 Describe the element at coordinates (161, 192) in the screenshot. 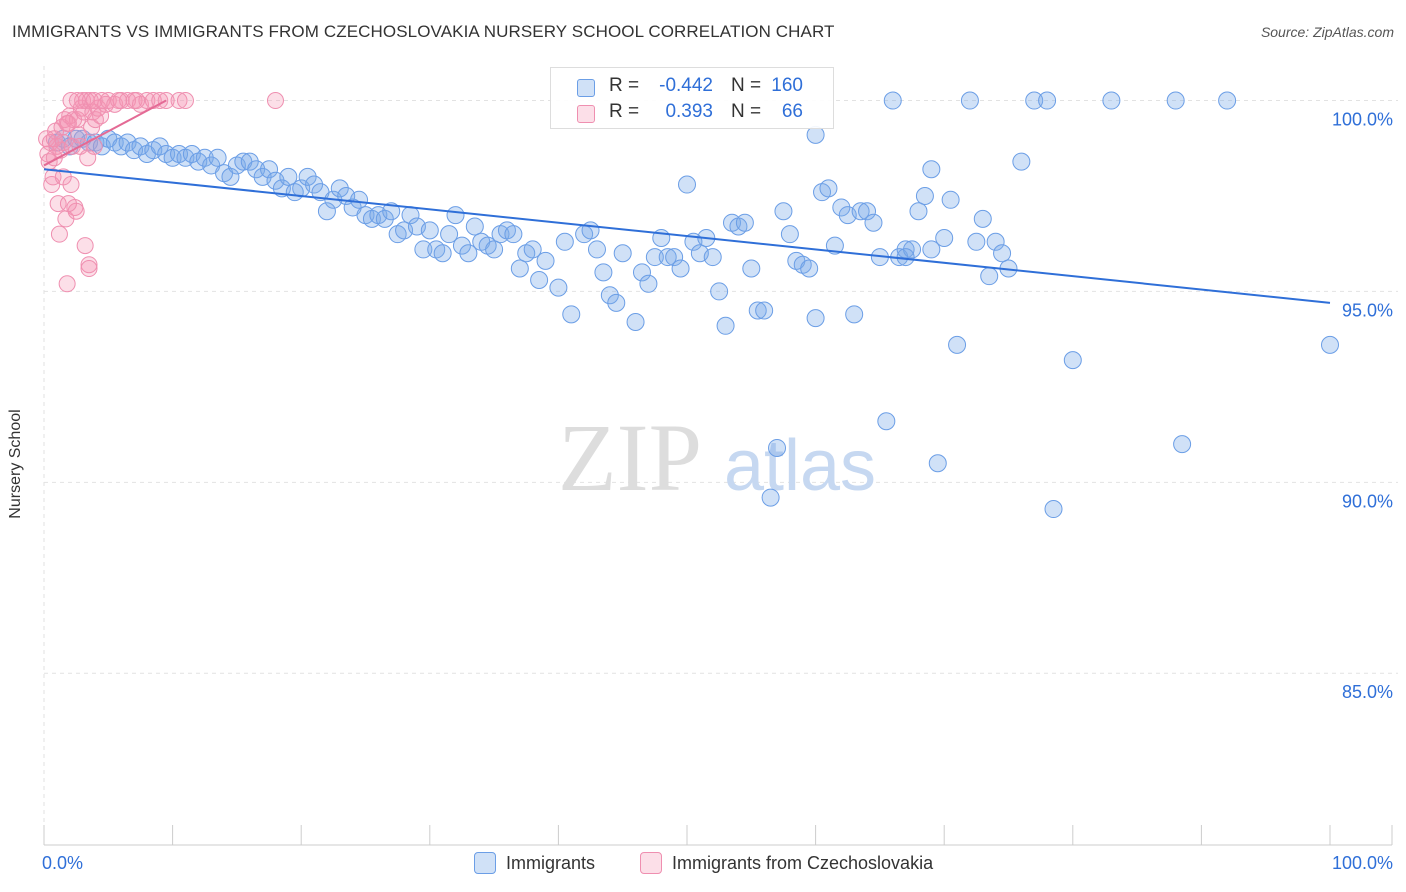

I see `series-czechoslovakia` at that location.